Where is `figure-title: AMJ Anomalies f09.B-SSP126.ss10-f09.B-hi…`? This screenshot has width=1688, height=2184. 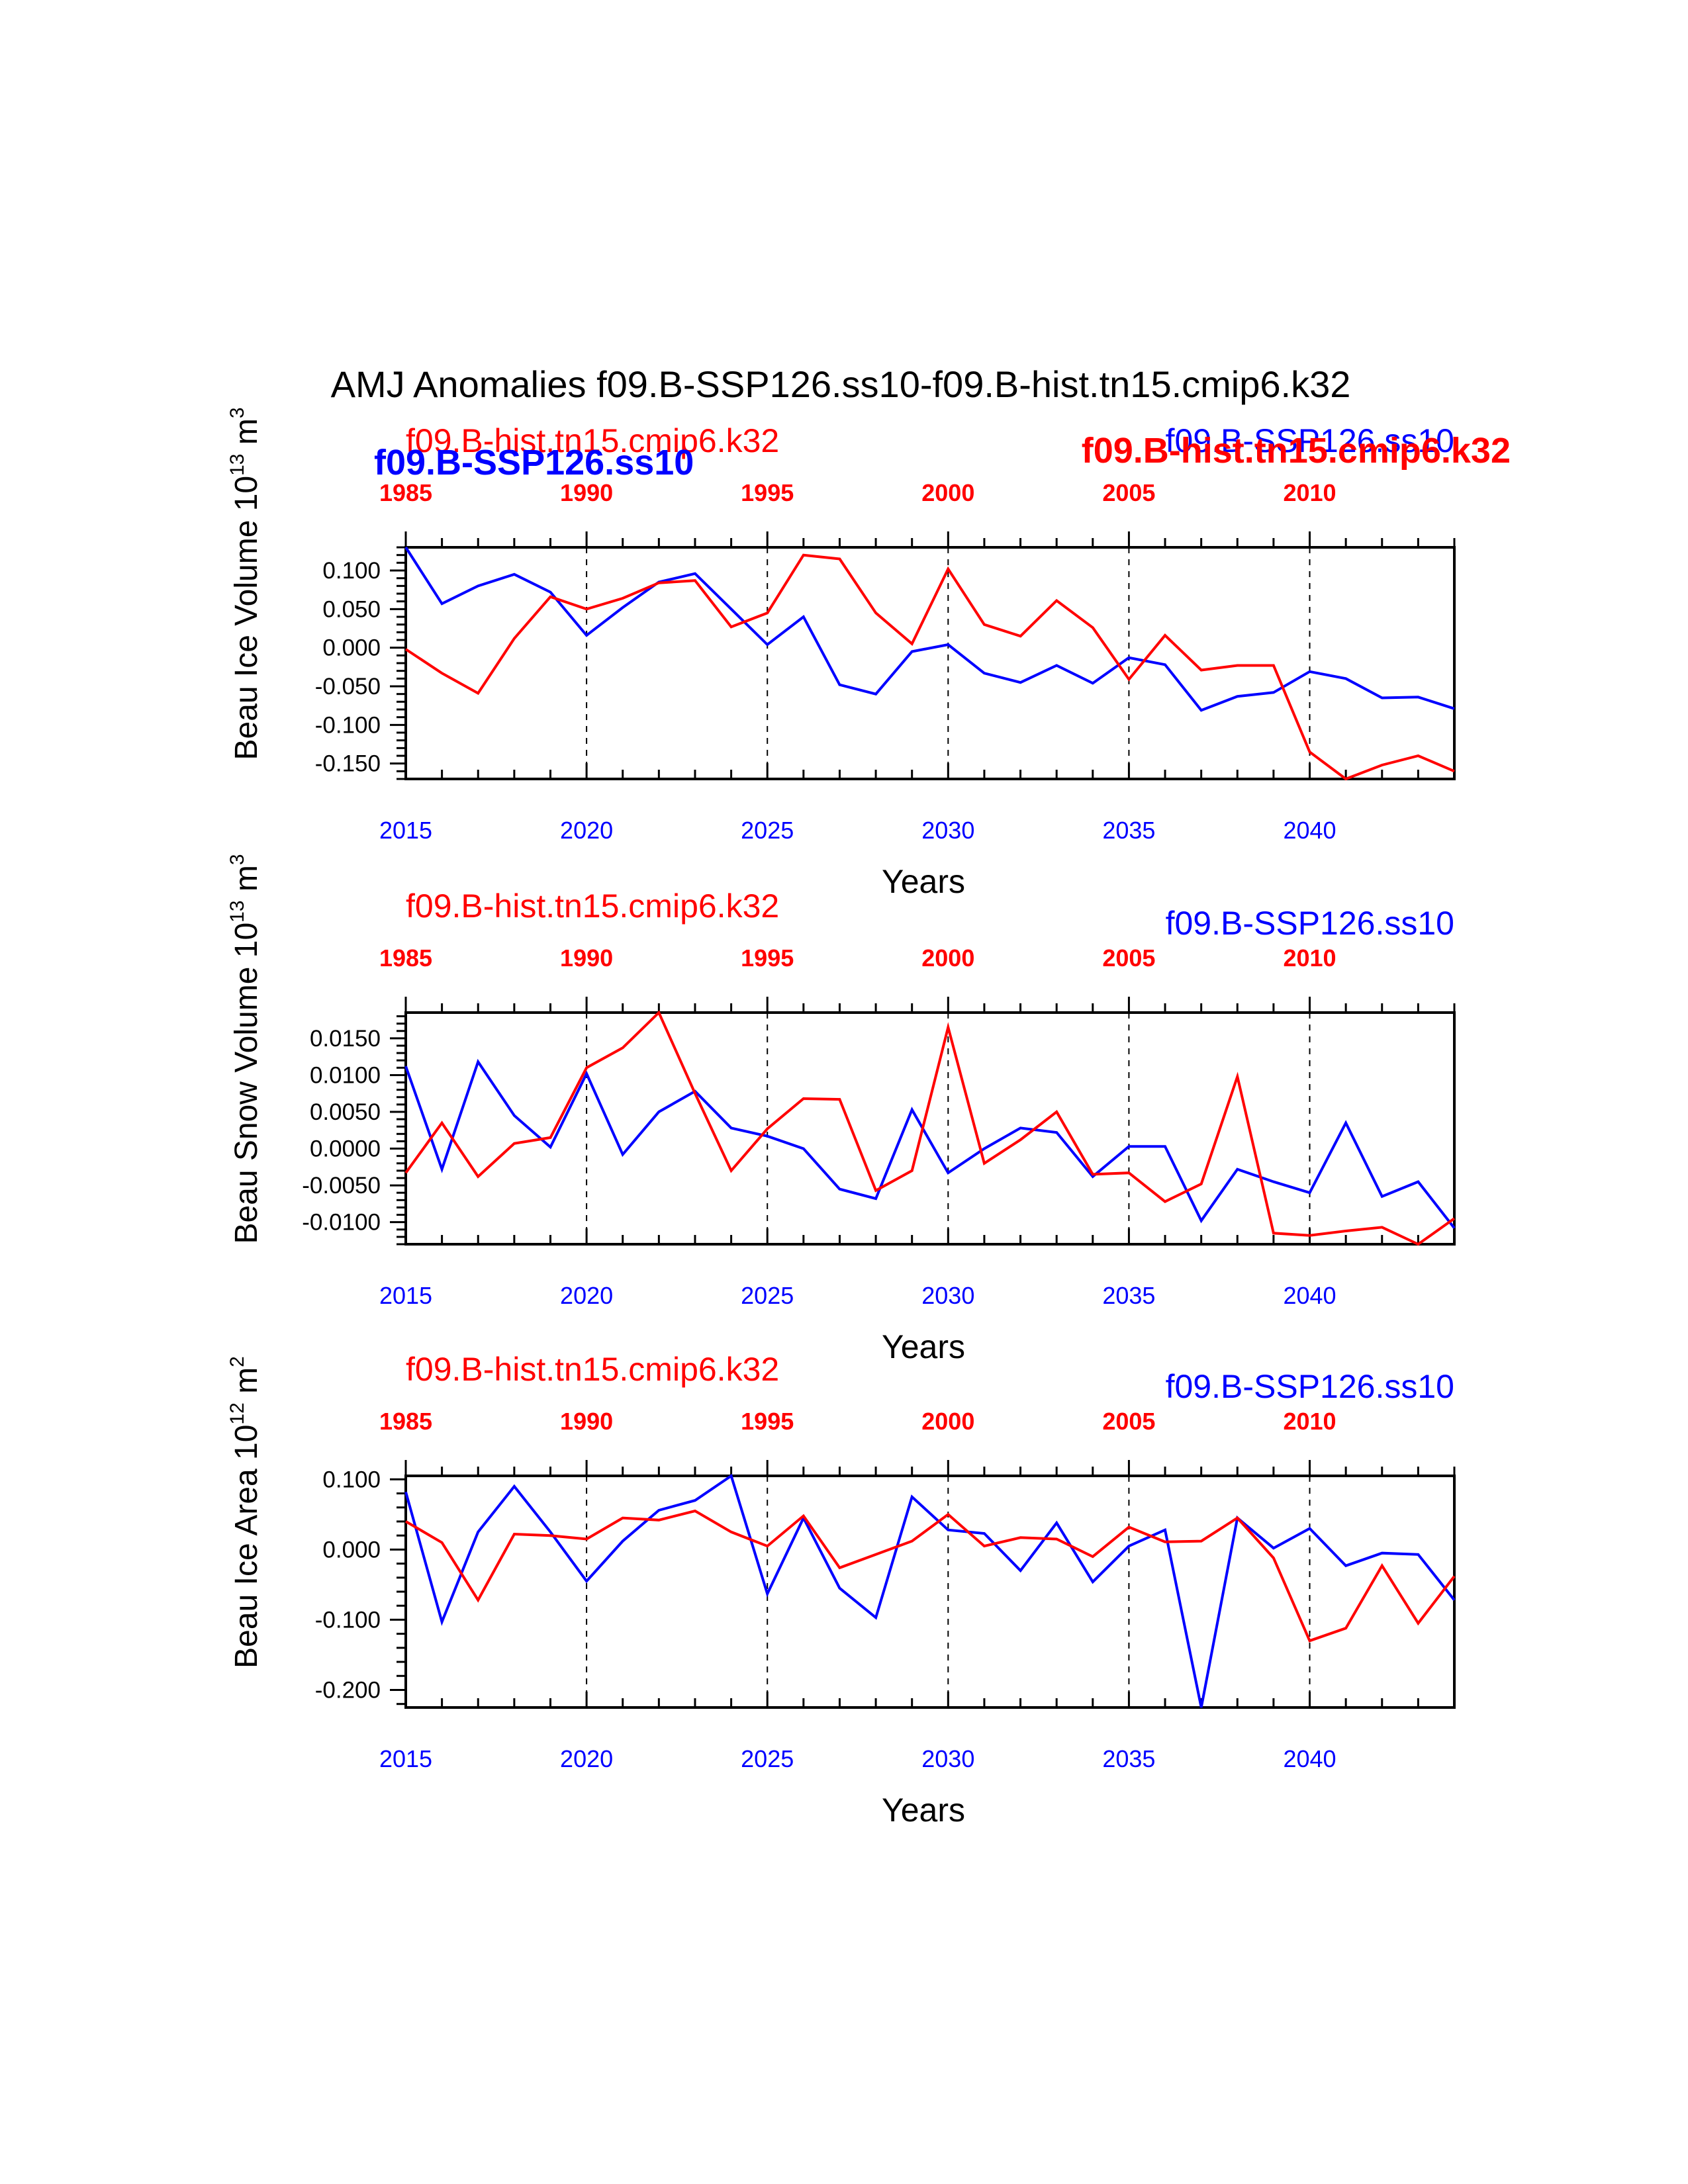 figure-title: AMJ Anomalies f09.B-SSP126.ss10-f09.B-hi… is located at coordinates (841, 384).